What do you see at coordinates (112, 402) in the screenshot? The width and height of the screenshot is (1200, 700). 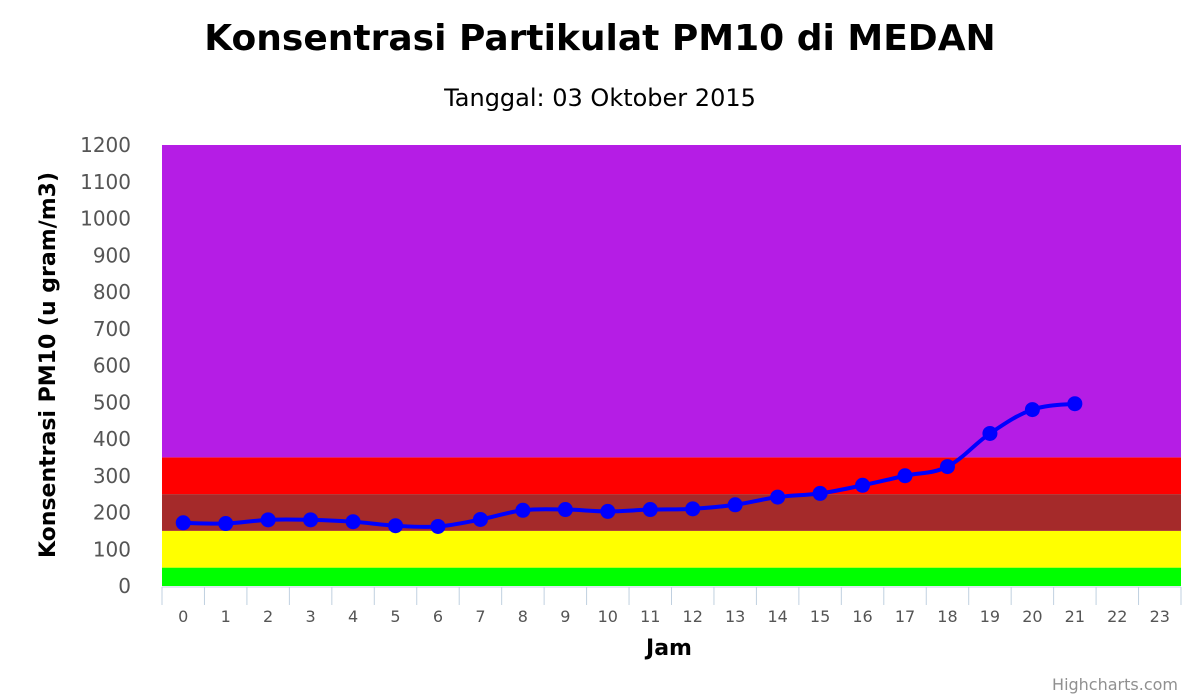 I see `y-tick-label: 500` at bounding box center [112, 402].